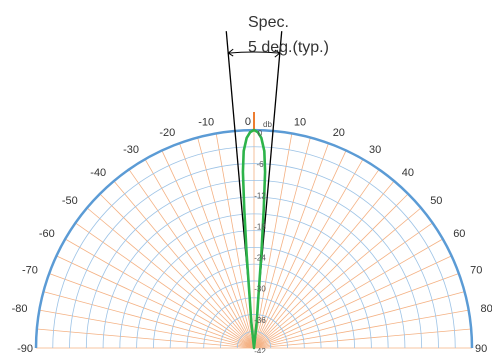 The image size is (492, 353). What do you see at coordinates (131, 150) in the screenshot?
I see `angle-tick-label: -30` at bounding box center [131, 150].